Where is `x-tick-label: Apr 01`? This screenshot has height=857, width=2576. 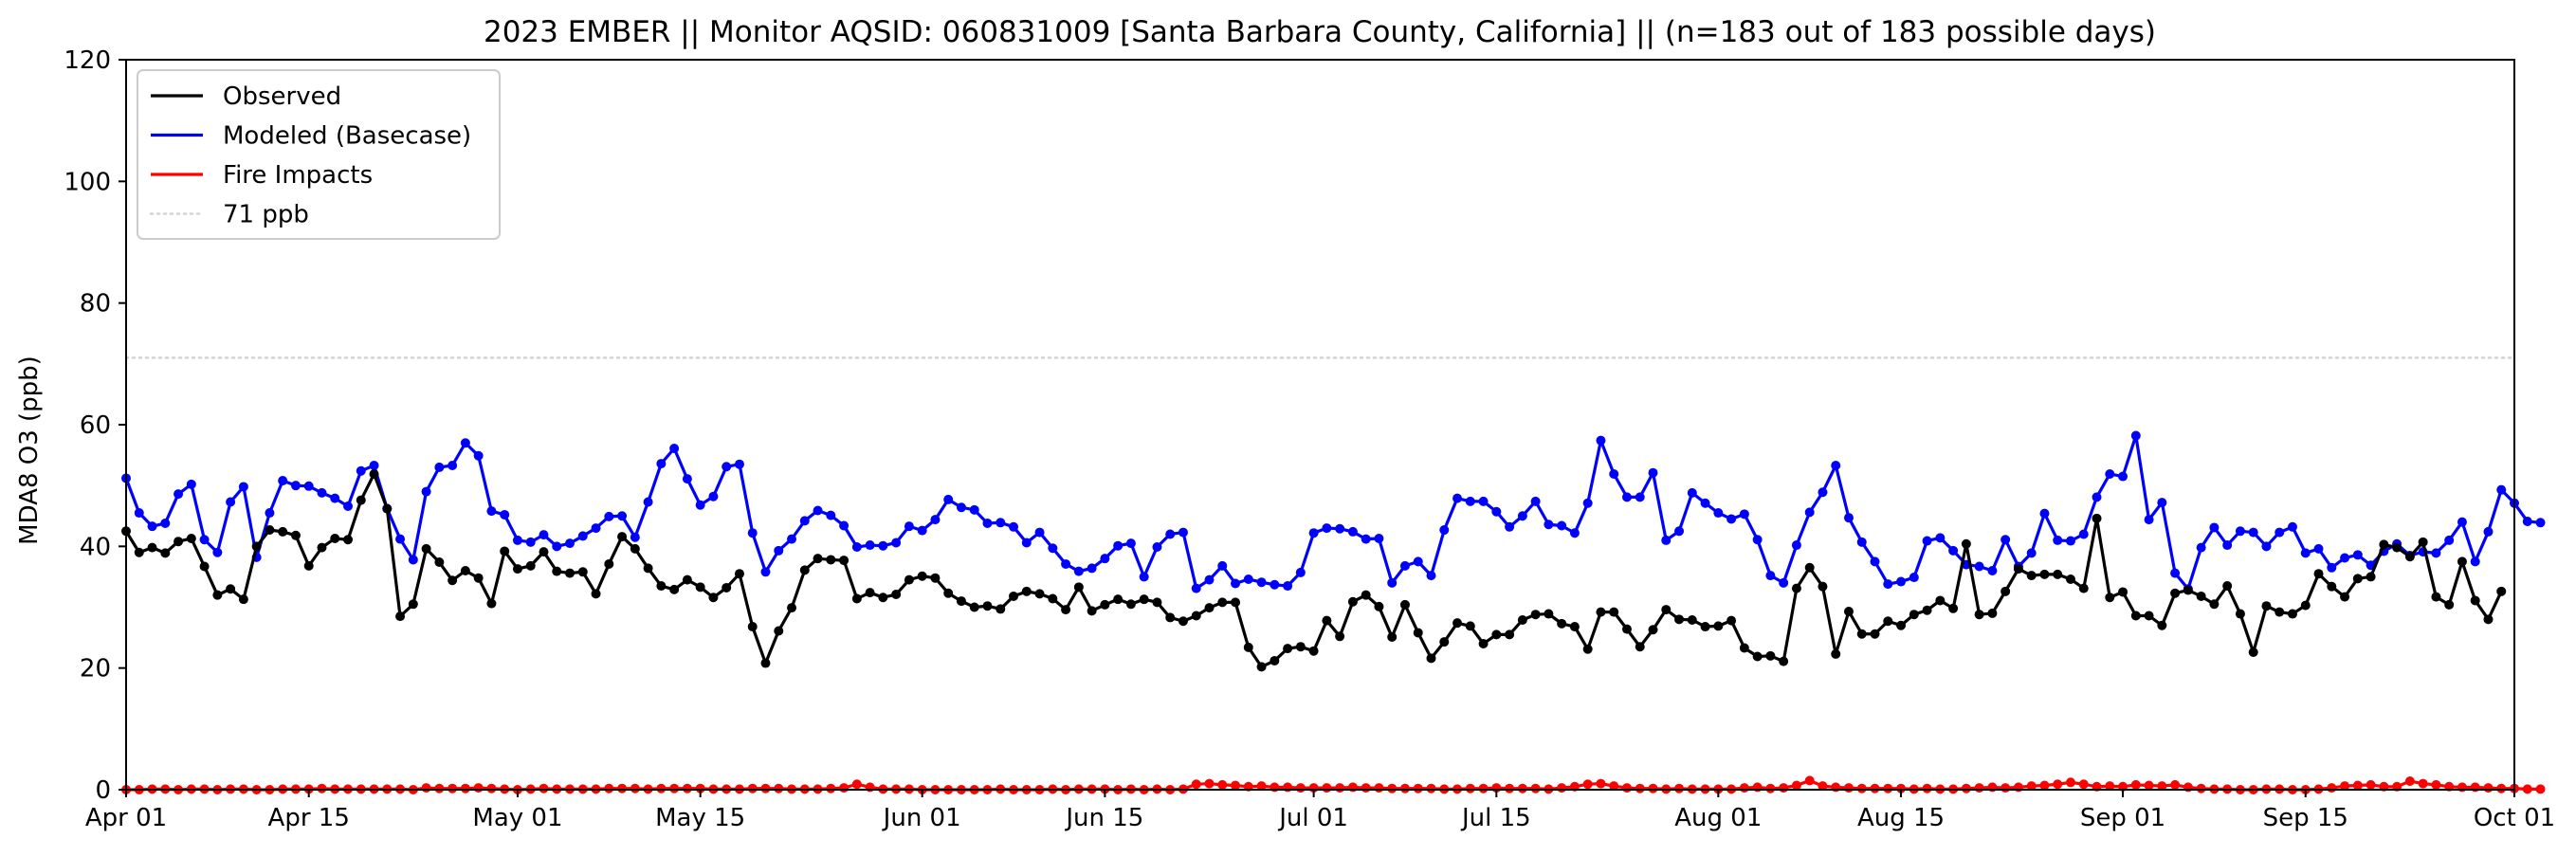
x-tick-label: Apr 01 is located at coordinates (126, 818).